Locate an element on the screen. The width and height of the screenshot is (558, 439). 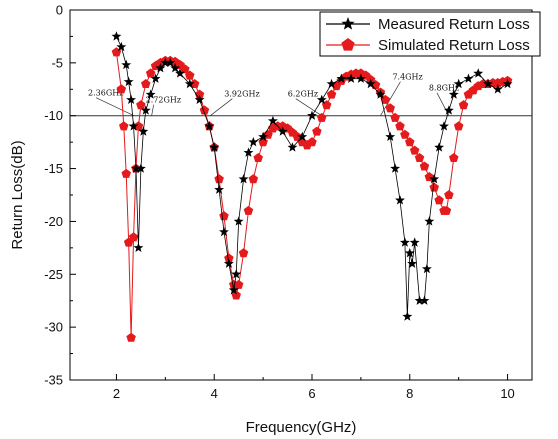
y-tick-label: -30 is located at coordinates (53, 327).